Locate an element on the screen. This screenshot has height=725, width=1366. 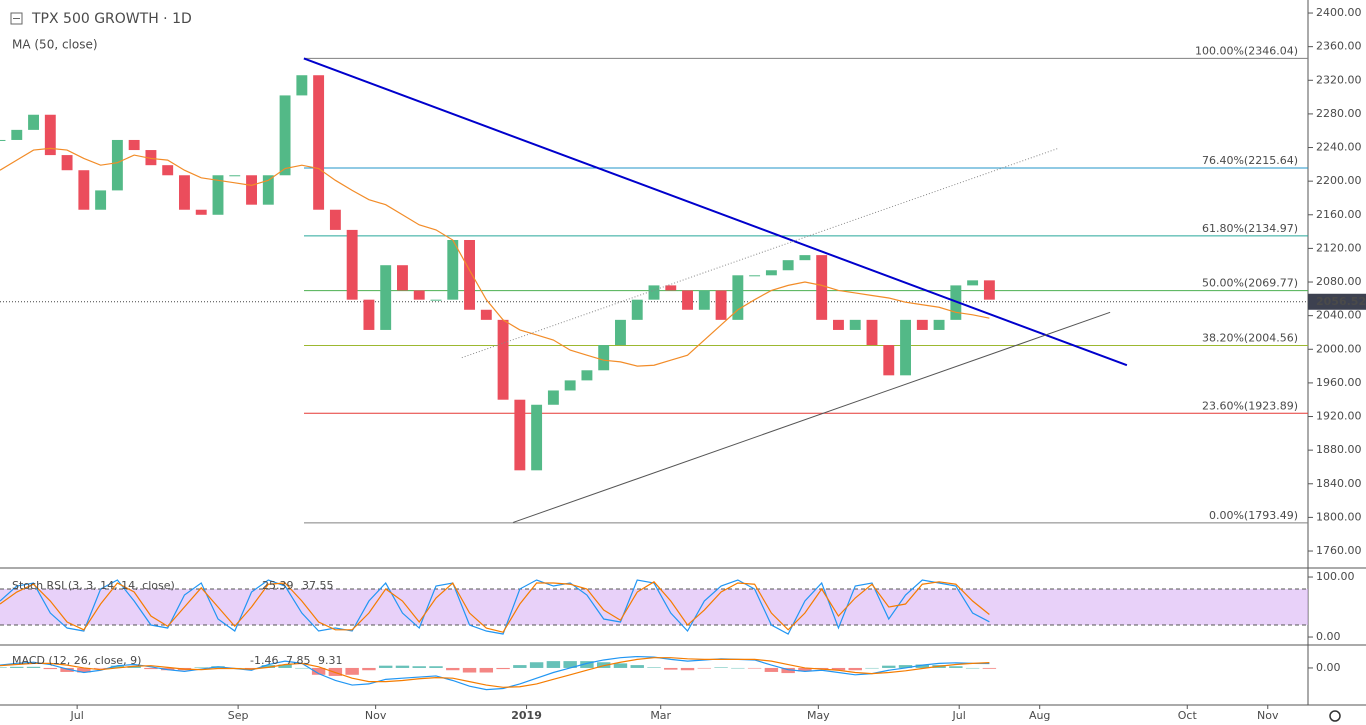
signal-readout: 9.31 is located at coordinates (330, 660).